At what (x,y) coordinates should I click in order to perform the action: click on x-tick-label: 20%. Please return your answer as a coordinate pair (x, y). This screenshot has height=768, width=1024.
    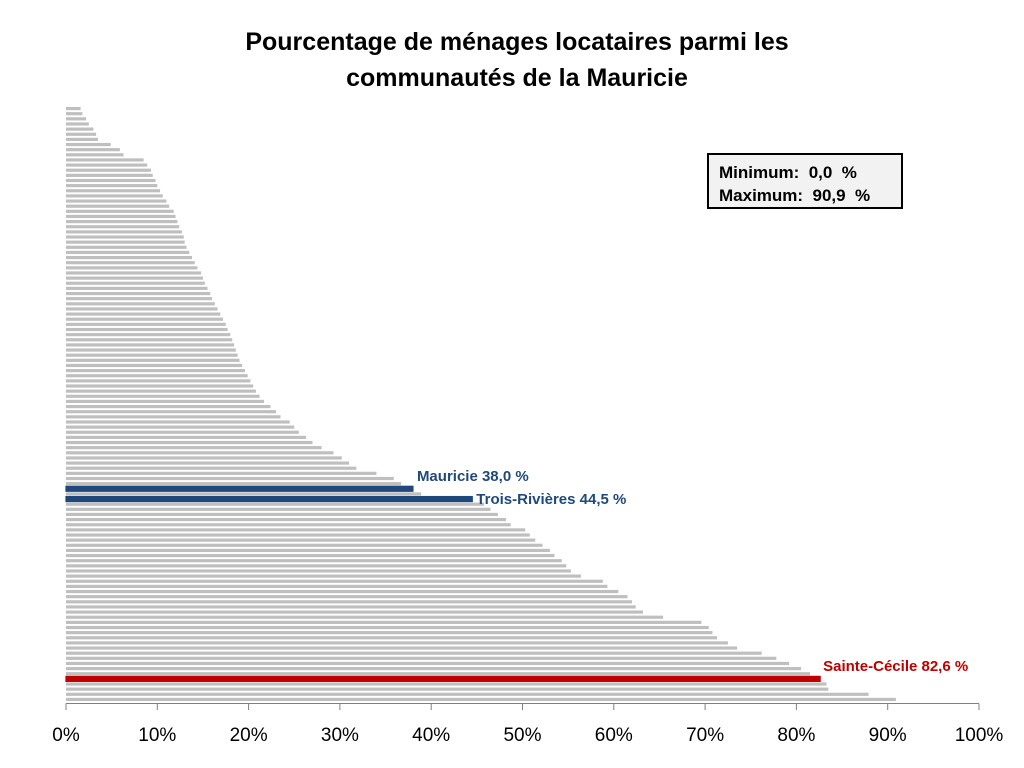
    Looking at the image, I should click on (249, 735).